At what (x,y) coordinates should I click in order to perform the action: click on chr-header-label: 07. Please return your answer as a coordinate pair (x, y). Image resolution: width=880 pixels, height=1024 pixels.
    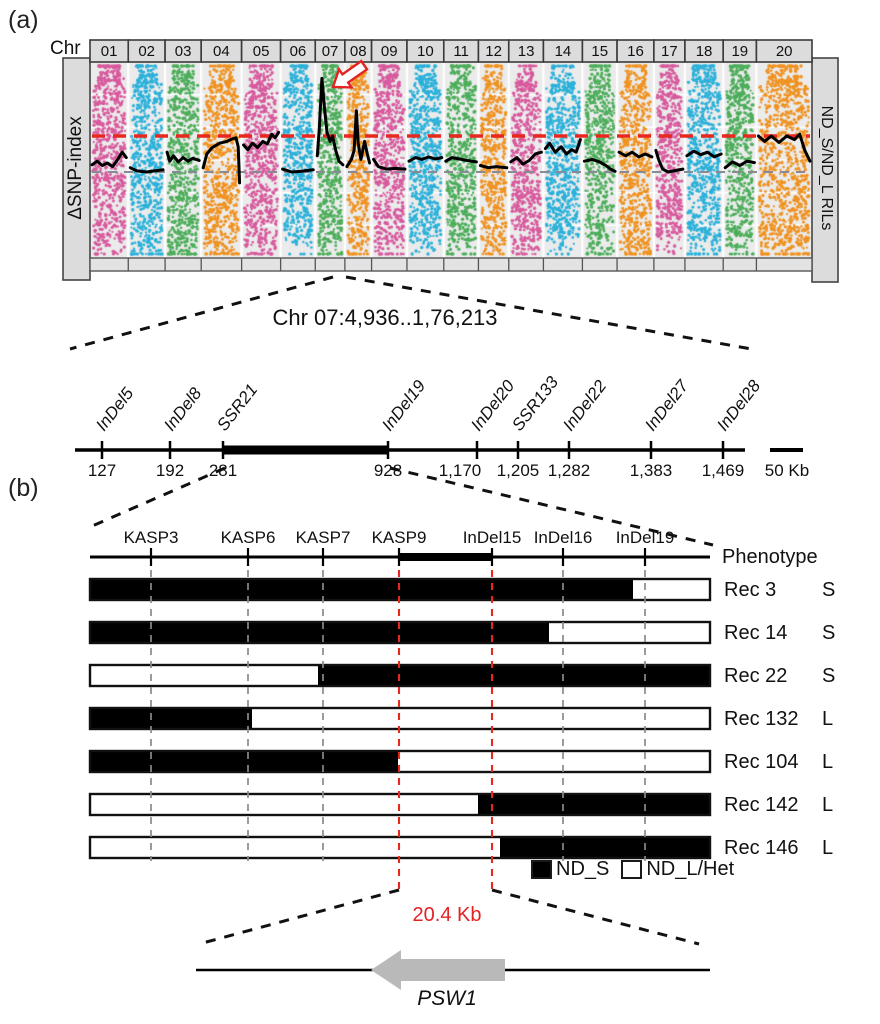
    Looking at the image, I should click on (330, 51).